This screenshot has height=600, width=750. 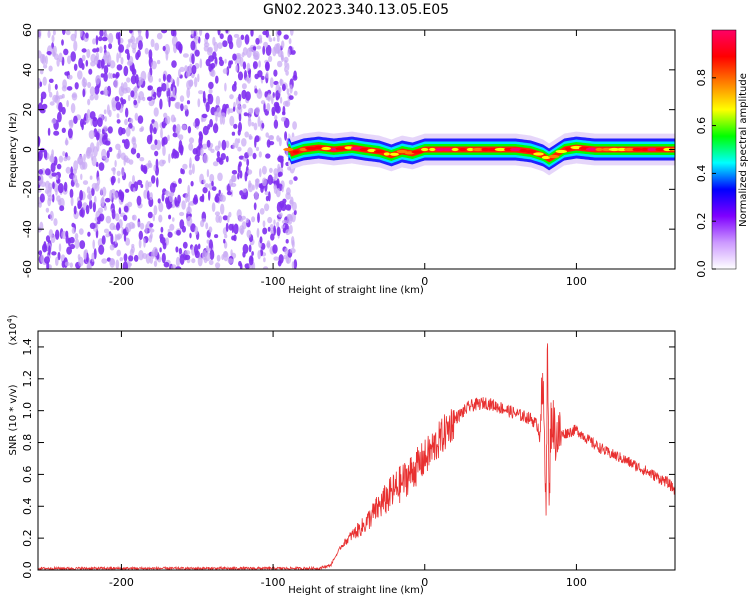 What do you see at coordinates (701, 269) in the screenshot?
I see `colorbar-tick-label: 0.0` at bounding box center [701, 269].